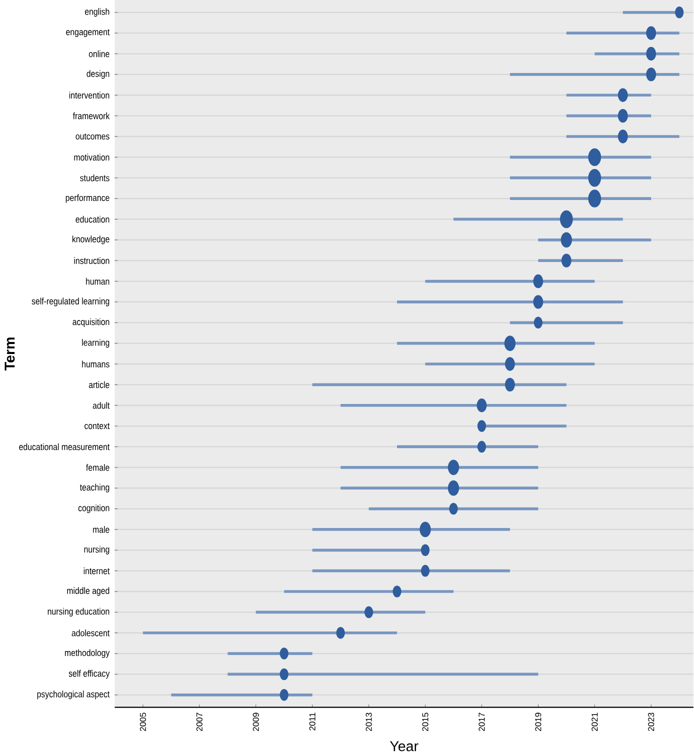  Describe the element at coordinates (87, 653) in the screenshot. I see `y-tick-label: methodology` at that location.